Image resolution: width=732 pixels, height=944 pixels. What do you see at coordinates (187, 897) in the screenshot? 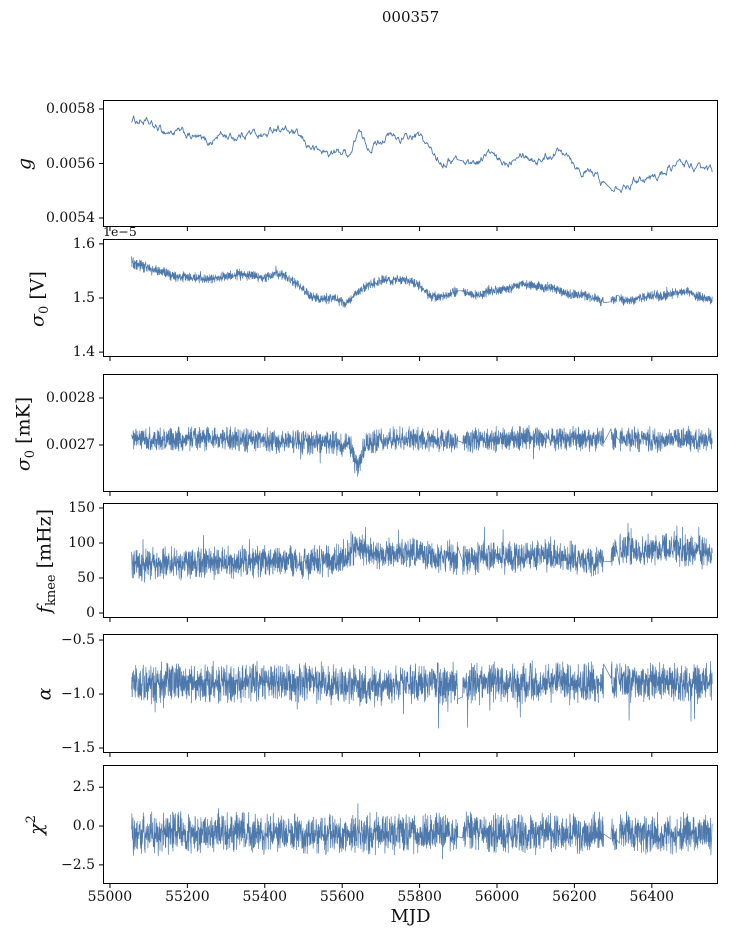
I see `x-tick-label: 55200` at bounding box center [187, 897].